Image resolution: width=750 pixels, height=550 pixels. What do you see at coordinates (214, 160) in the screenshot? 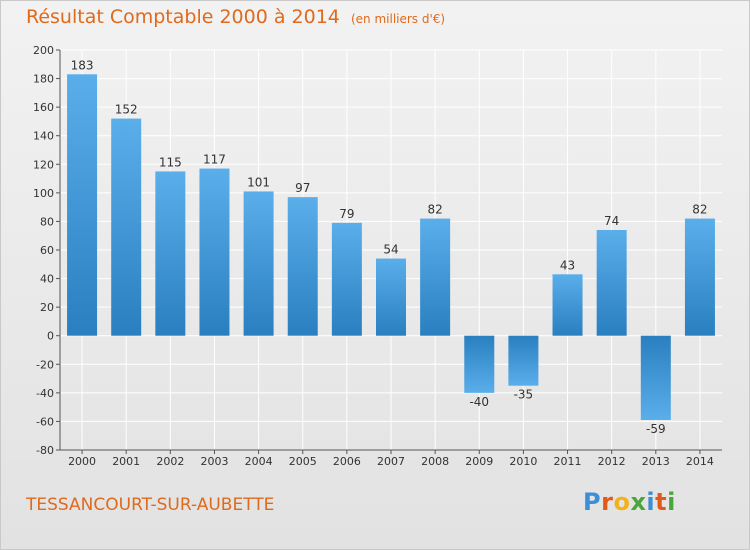
I see `data-label: 117` at bounding box center [214, 160].